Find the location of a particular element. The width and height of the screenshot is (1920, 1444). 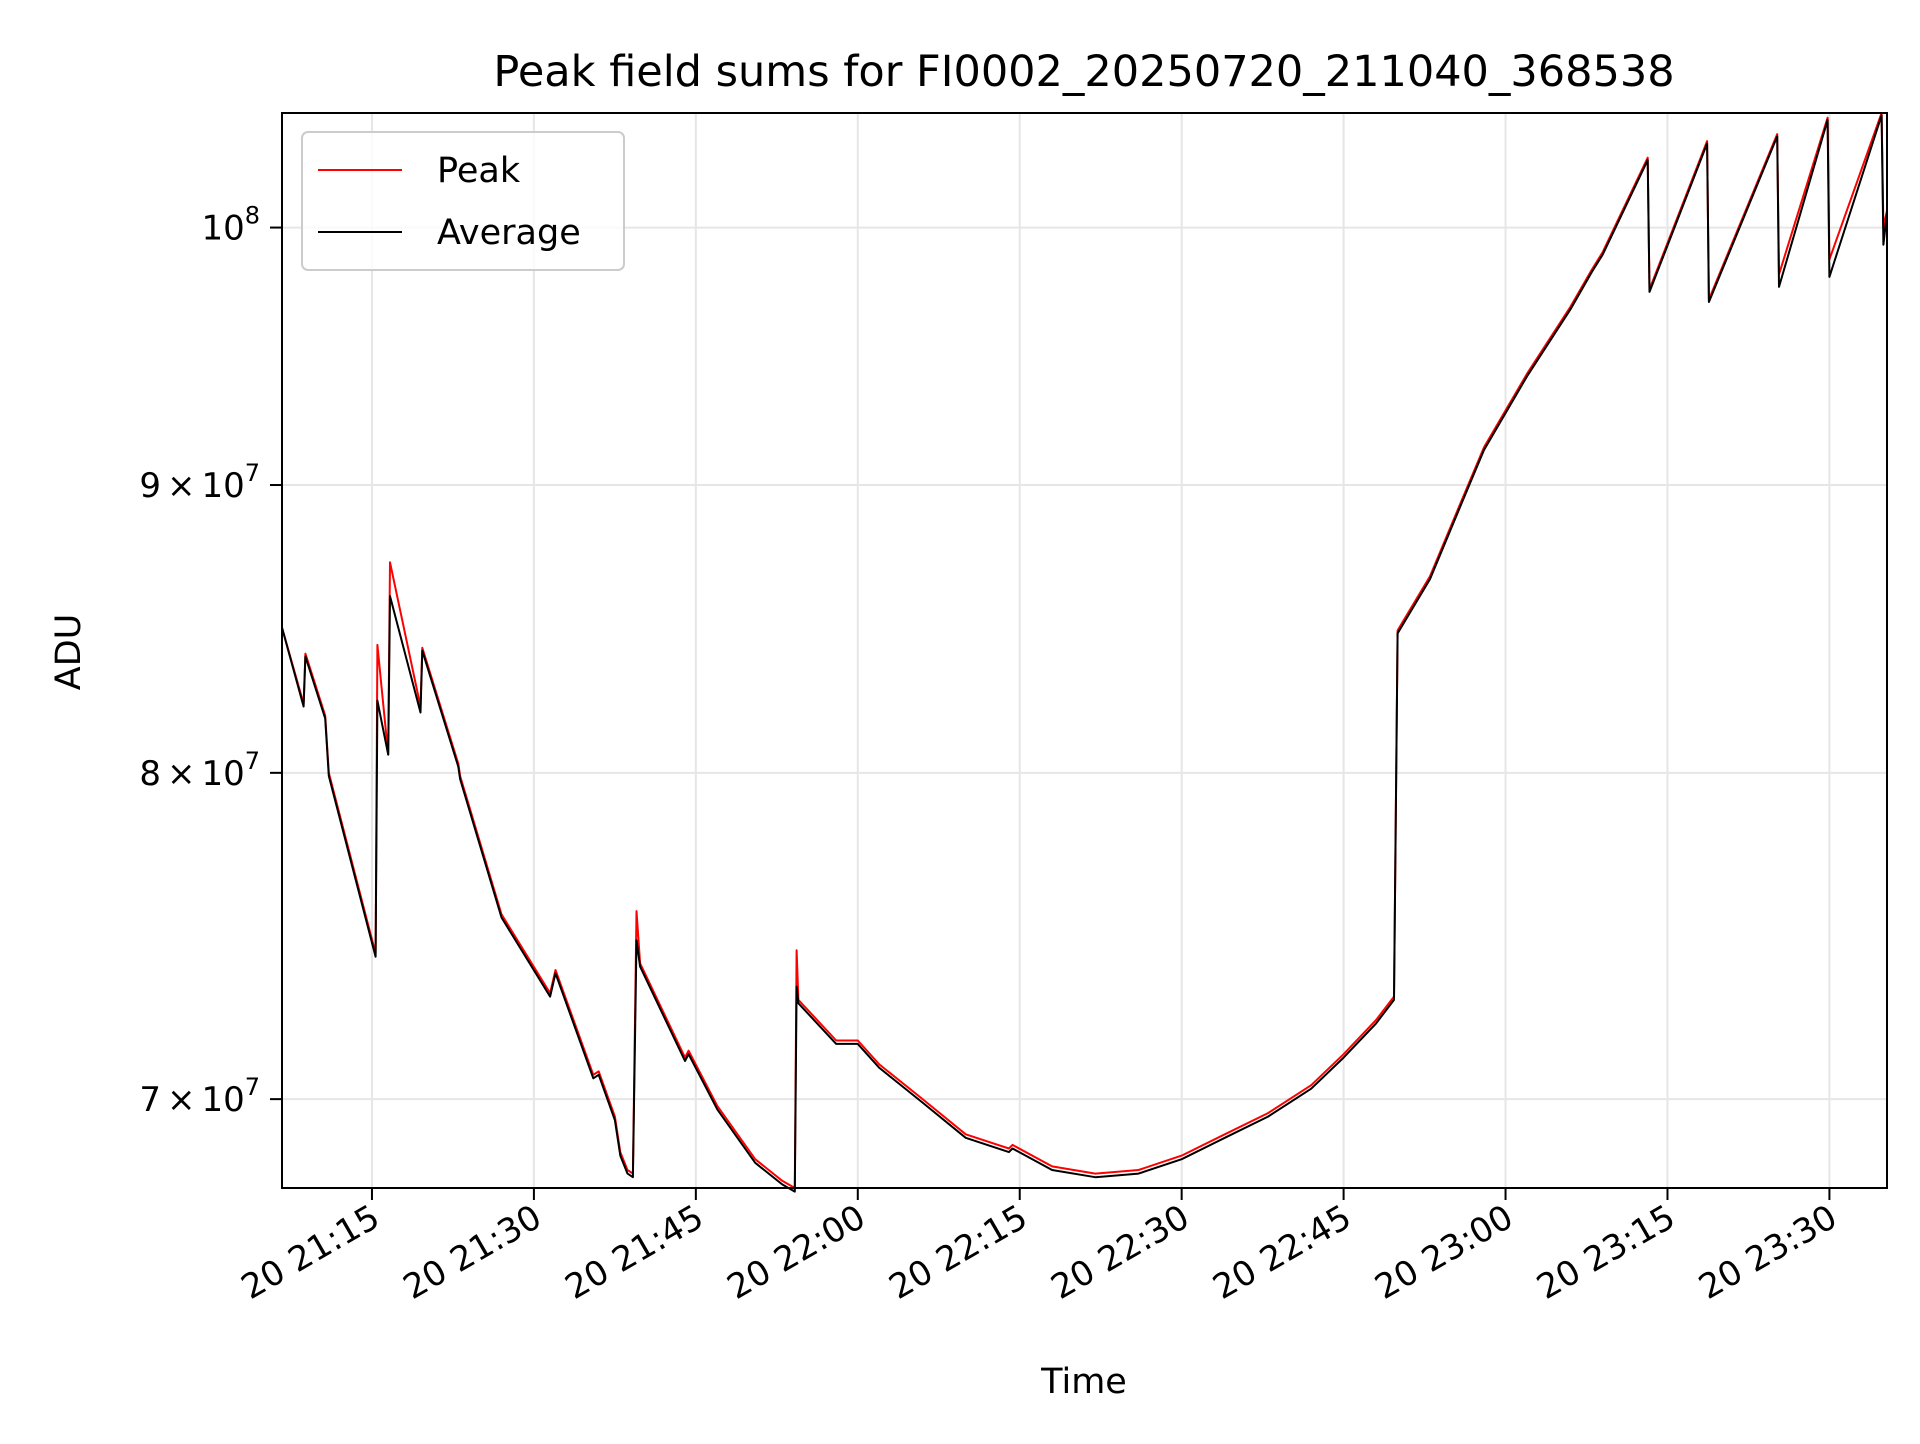

legend: Peak Average is located at coordinates (463, 201).